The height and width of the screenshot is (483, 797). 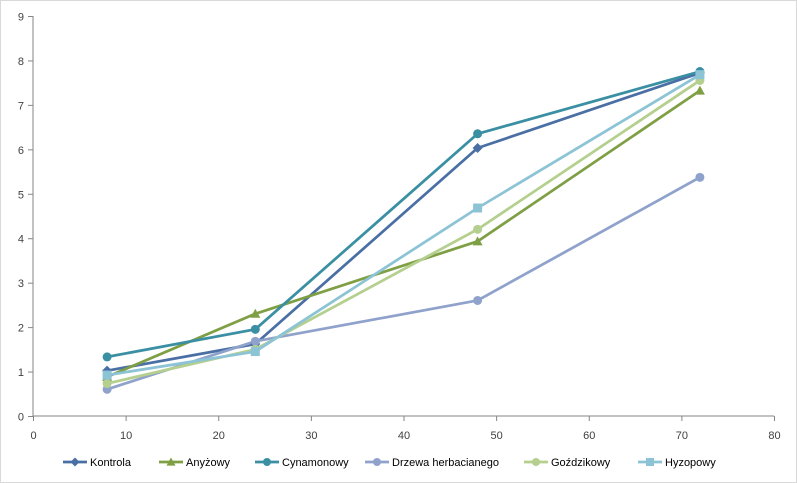 I want to click on x-tick-label: 40, so click(x=404, y=436).